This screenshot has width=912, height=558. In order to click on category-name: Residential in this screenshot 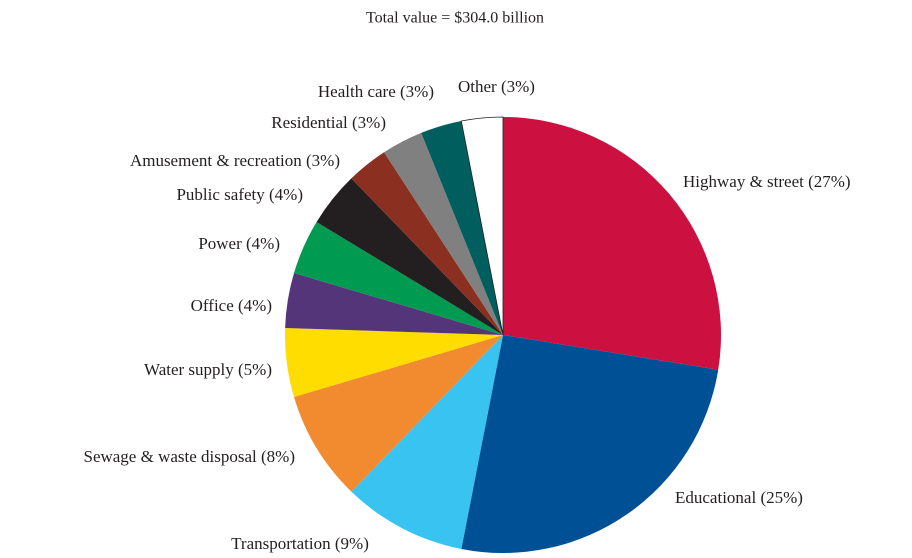, I will do `click(309, 122)`.